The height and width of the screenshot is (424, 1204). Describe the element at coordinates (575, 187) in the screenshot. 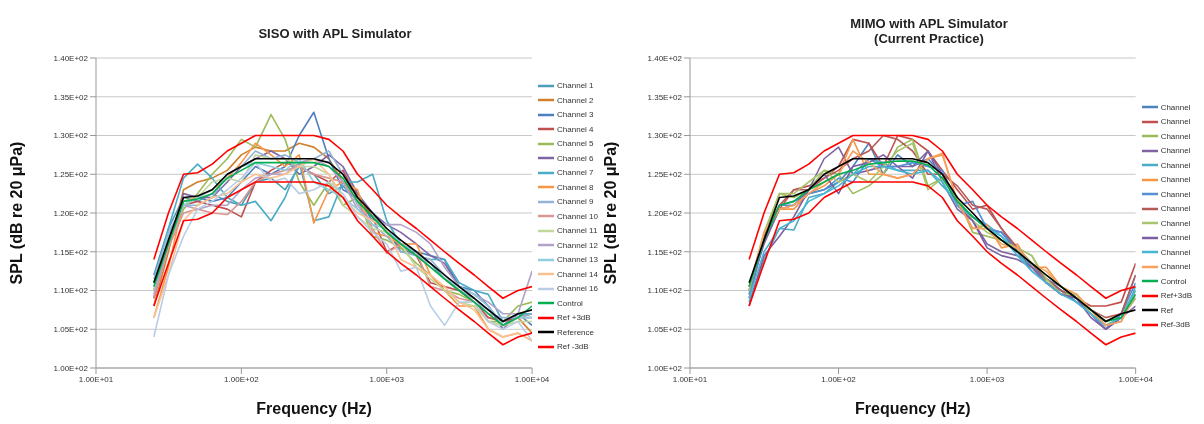

I see `legend-label: Channel 8` at that location.